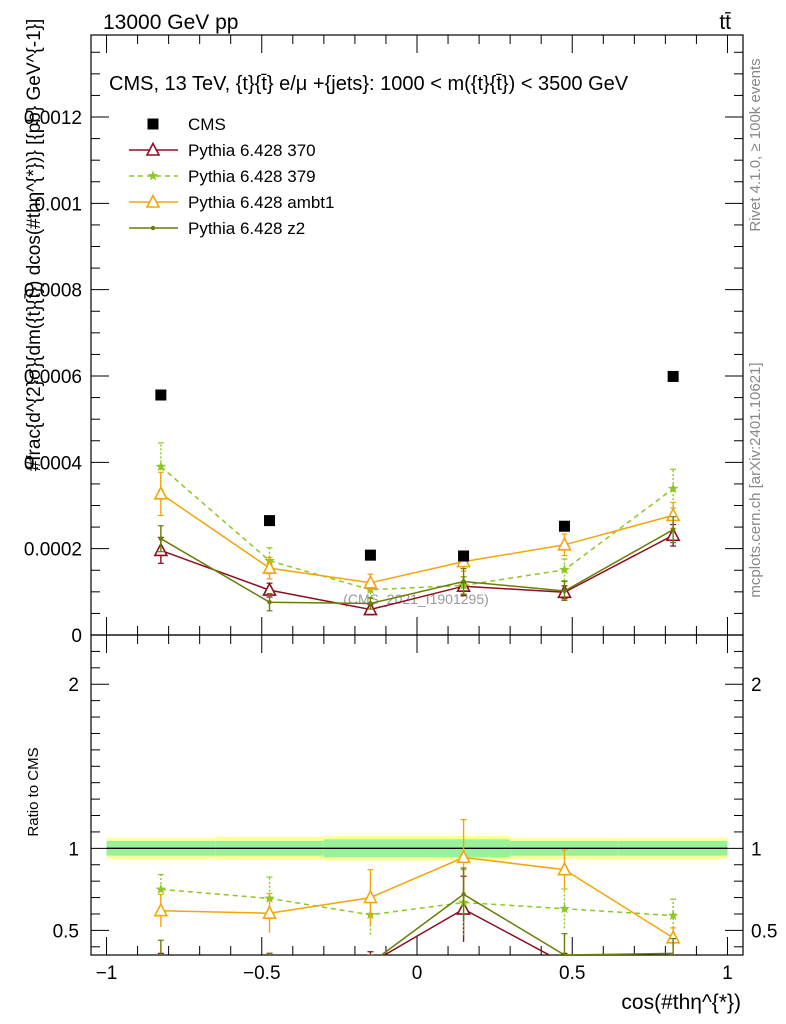 The height and width of the screenshot is (1024, 786). I want to click on ratio-y-tick-label: 1, so click(73, 849).